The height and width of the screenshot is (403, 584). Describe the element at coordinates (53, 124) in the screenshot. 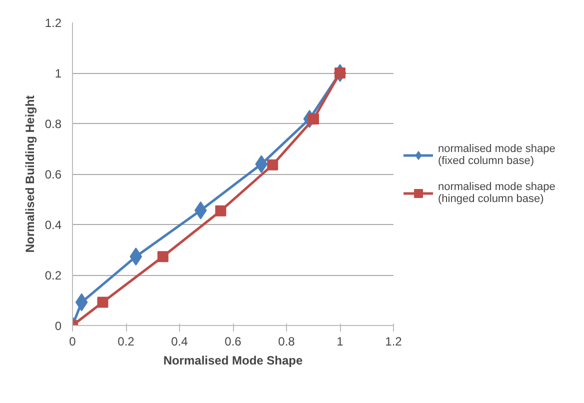

I see `y-tick-label: 0.8` at that location.